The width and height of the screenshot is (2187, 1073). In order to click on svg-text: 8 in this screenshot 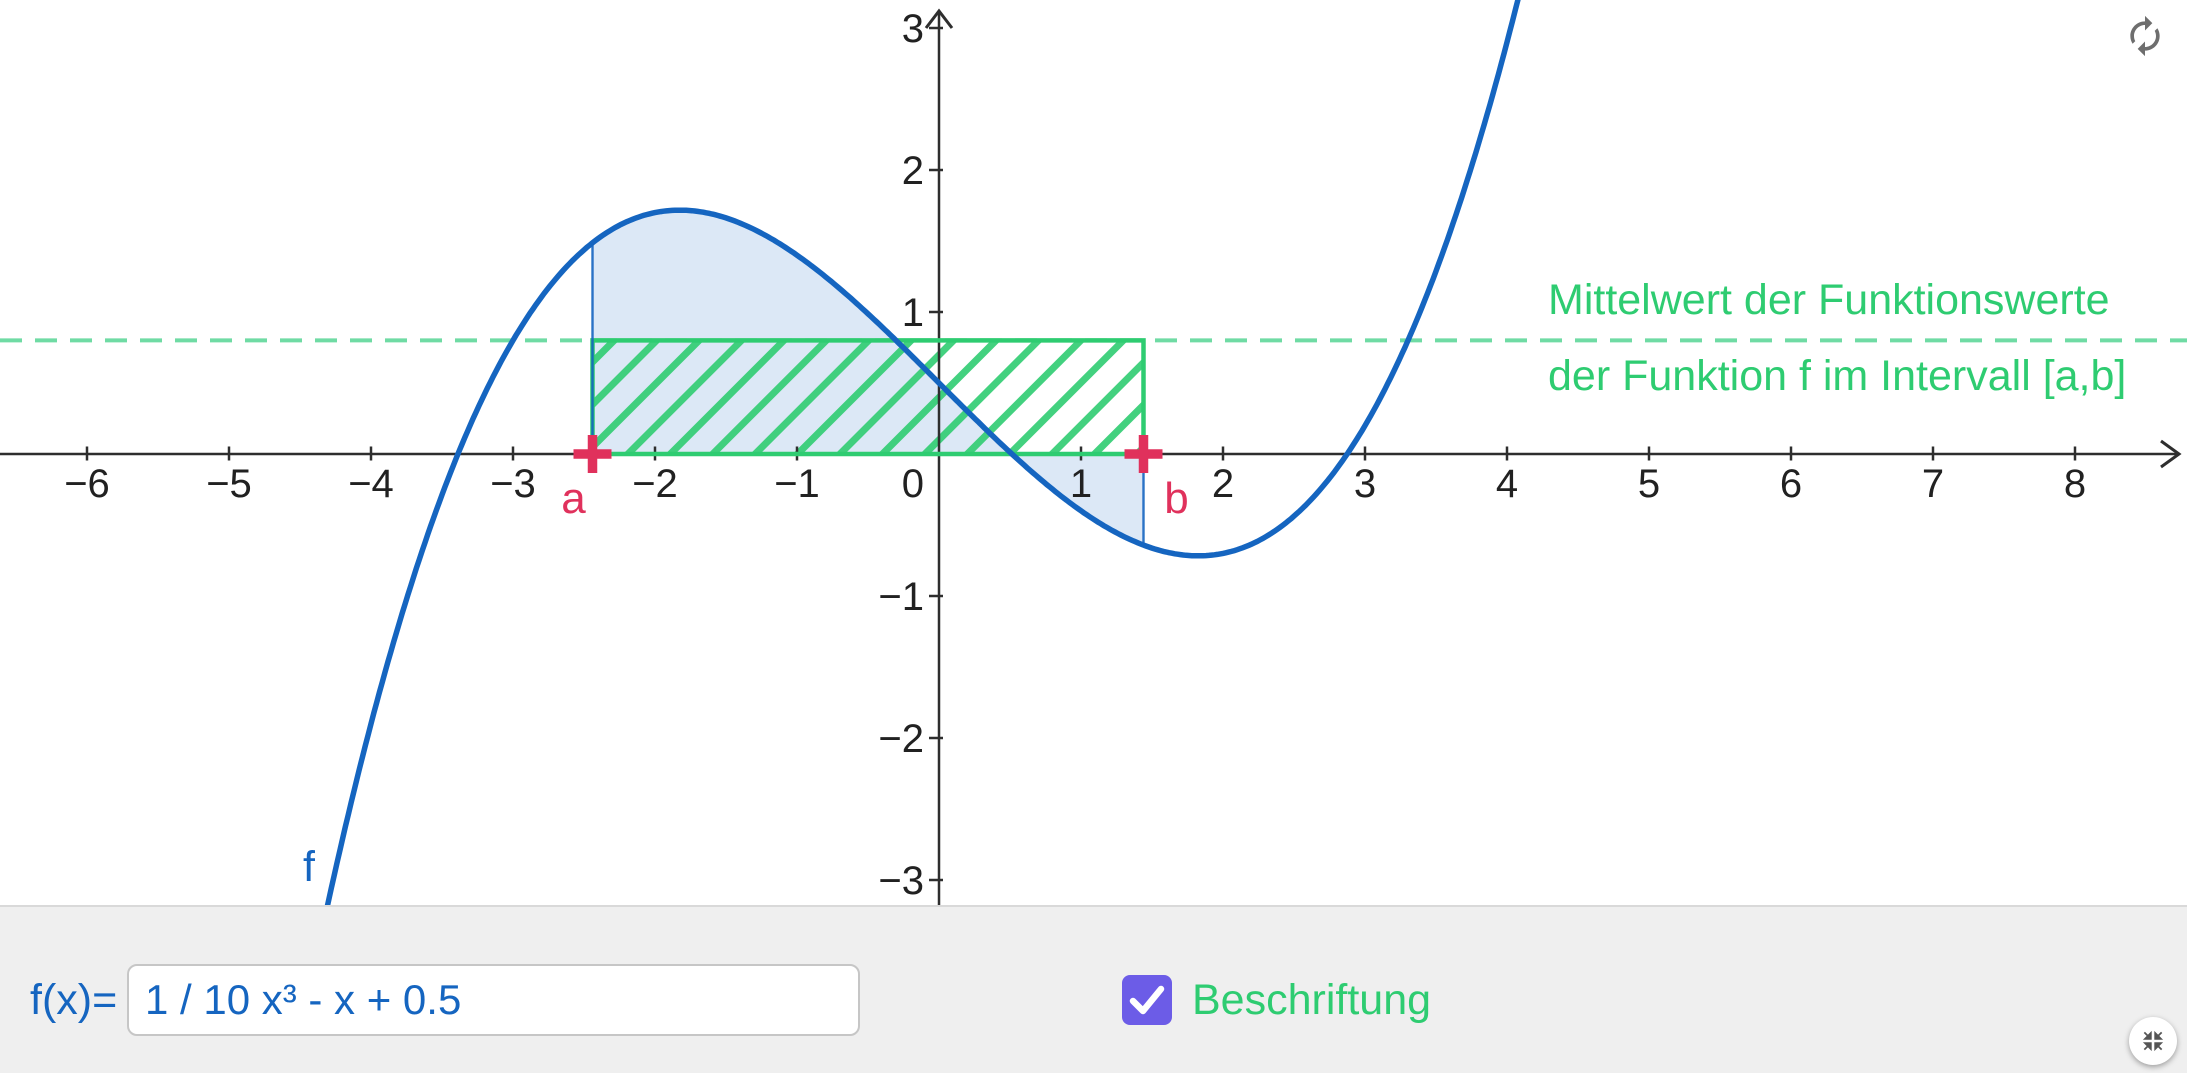, I will do `click(2075, 484)`.